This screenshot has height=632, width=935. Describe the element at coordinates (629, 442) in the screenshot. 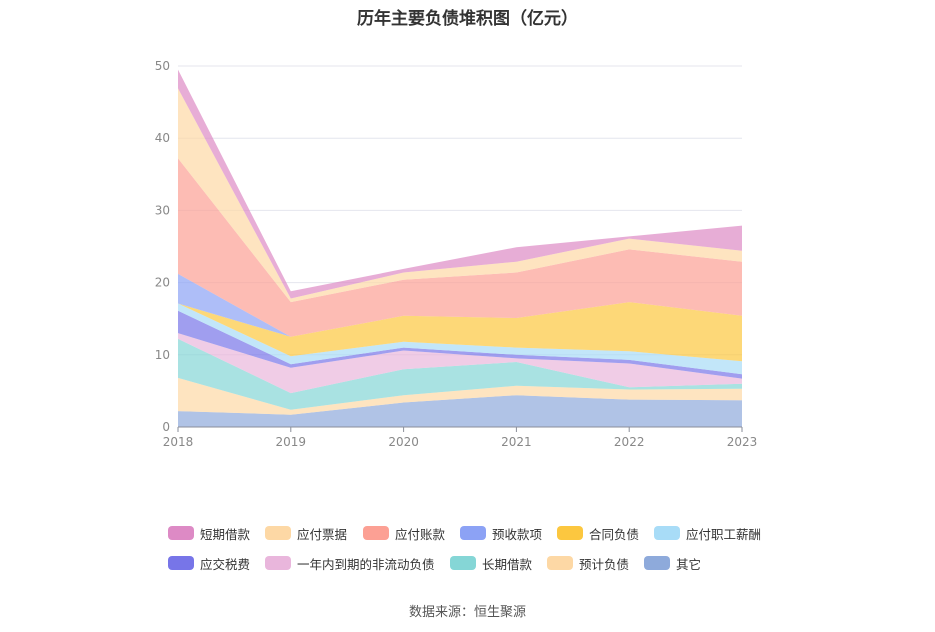

I see `x-tick-label: 2022` at that location.